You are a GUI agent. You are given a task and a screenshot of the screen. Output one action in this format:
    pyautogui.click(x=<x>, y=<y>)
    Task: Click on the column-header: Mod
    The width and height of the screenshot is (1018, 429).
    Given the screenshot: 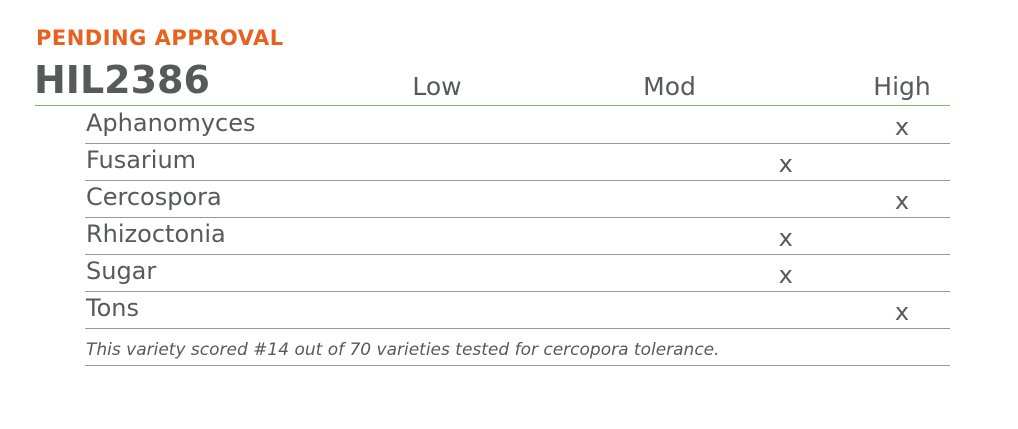 What is the action you would take?
    pyautogui.click(x=669, y=86)
    